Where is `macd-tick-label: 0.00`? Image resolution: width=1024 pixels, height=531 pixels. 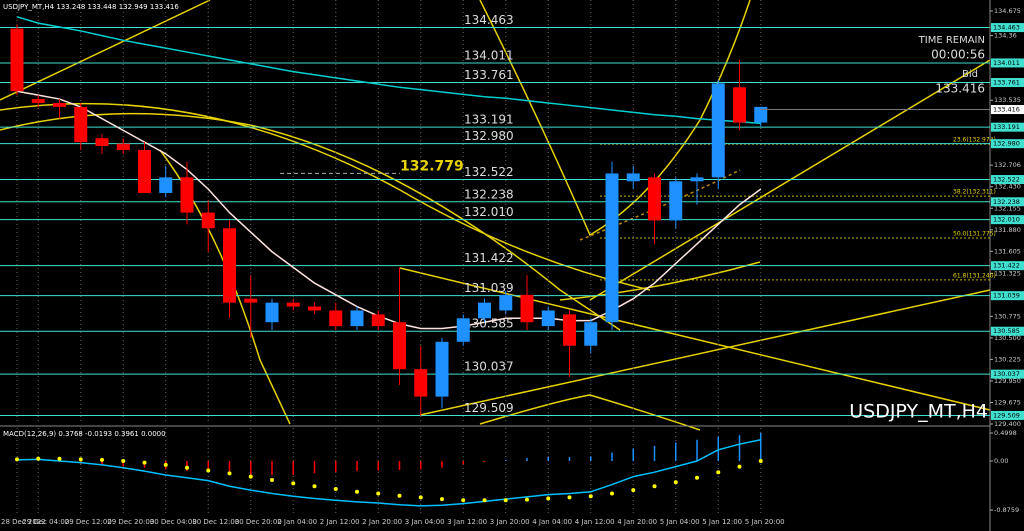 macd-tick-label: 0.00 is located at coordinates (1001, 461).